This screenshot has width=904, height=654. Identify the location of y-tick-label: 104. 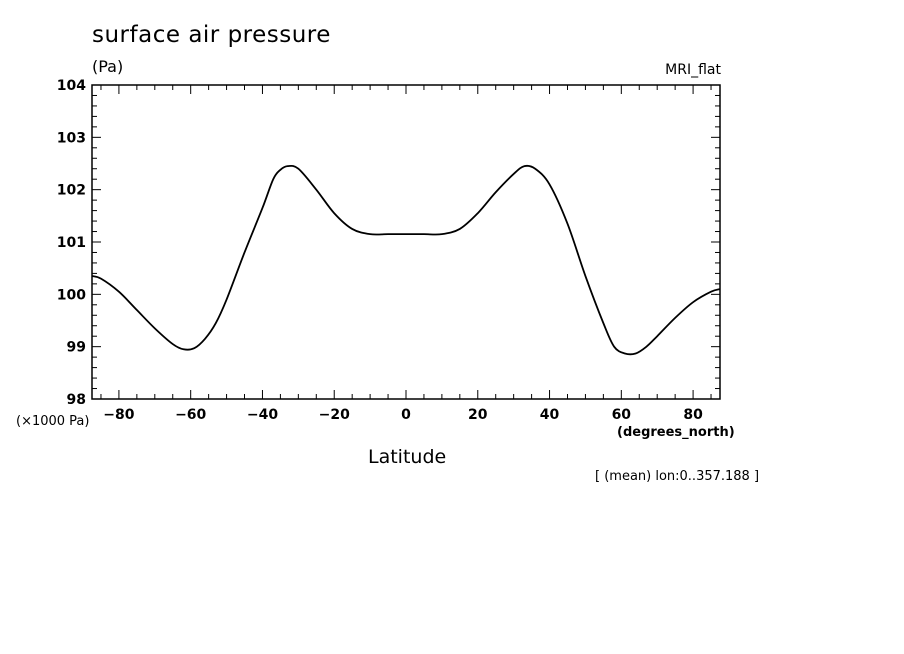
(71, 86).